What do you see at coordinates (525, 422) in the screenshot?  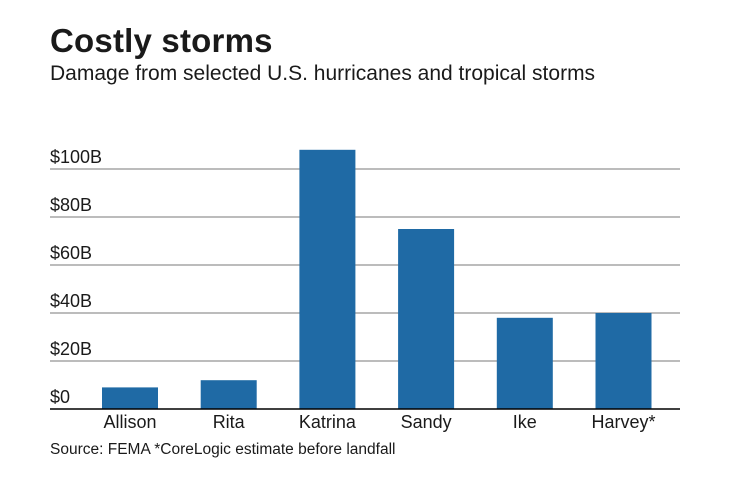 I see `x-tick-label: Ike` at bounding box center [525, 422].